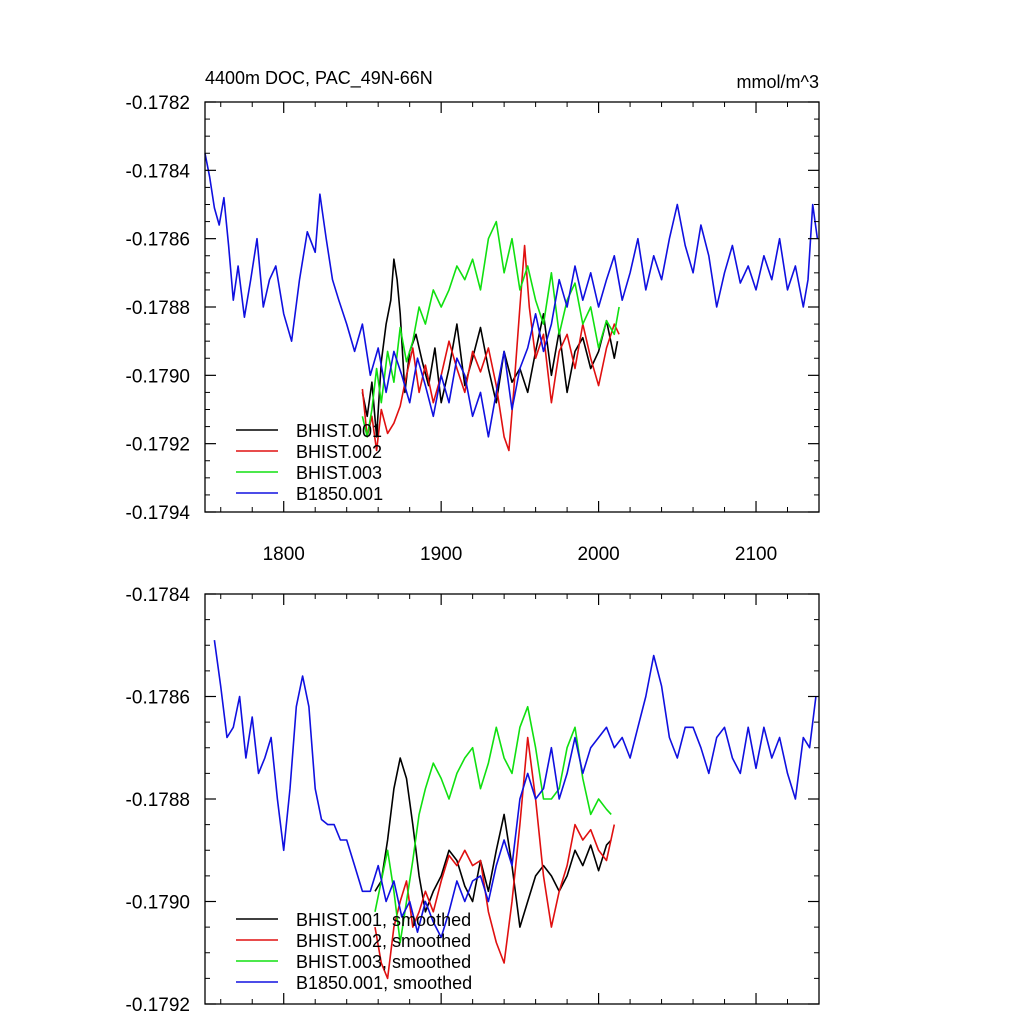  What do you see at coordinates (598, 554) in the screenshot?
I see `top-x-tick-label: 2000` at bounding box center [598, 554].